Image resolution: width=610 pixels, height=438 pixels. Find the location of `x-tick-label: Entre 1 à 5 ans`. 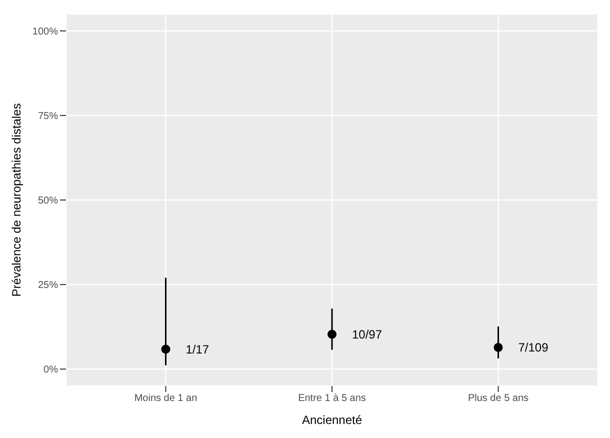

x-tick-label: Entre 1 à 5 ans is located at coordinates (332, 398).